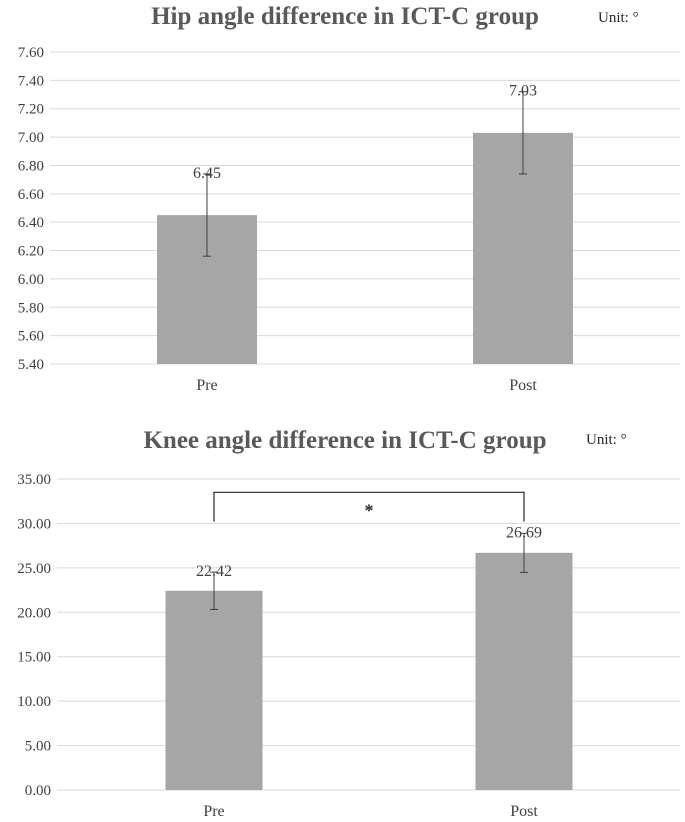  What do you see at coordinates (206, 385) in the screenshot?
I see `hip-category-label: Pre` at bounding box center [206, 385].